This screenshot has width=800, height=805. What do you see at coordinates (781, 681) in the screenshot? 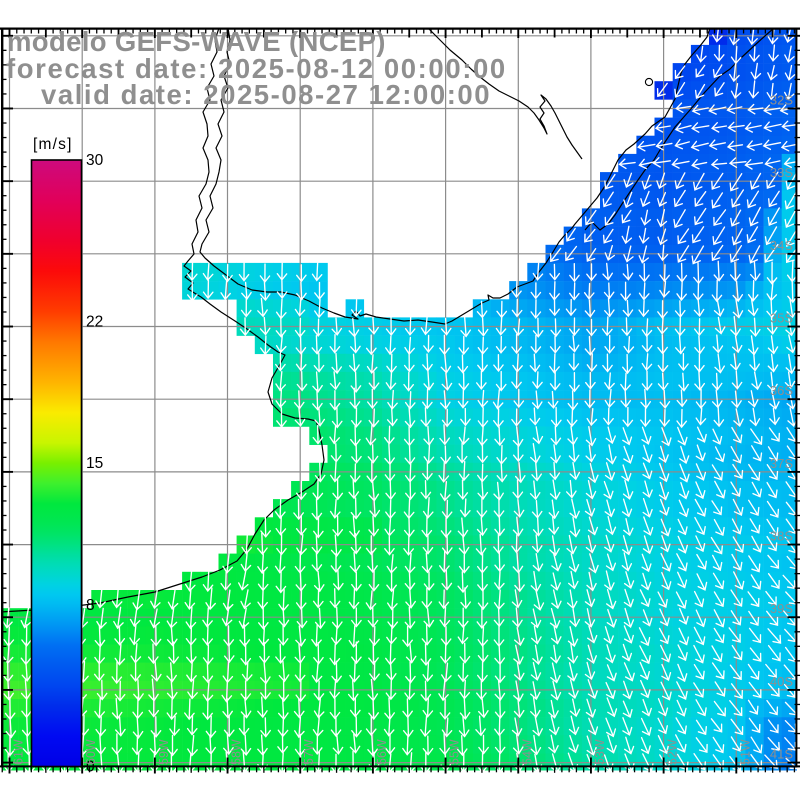
I see `svg-text: 40S` at bounding box center [781, 681].